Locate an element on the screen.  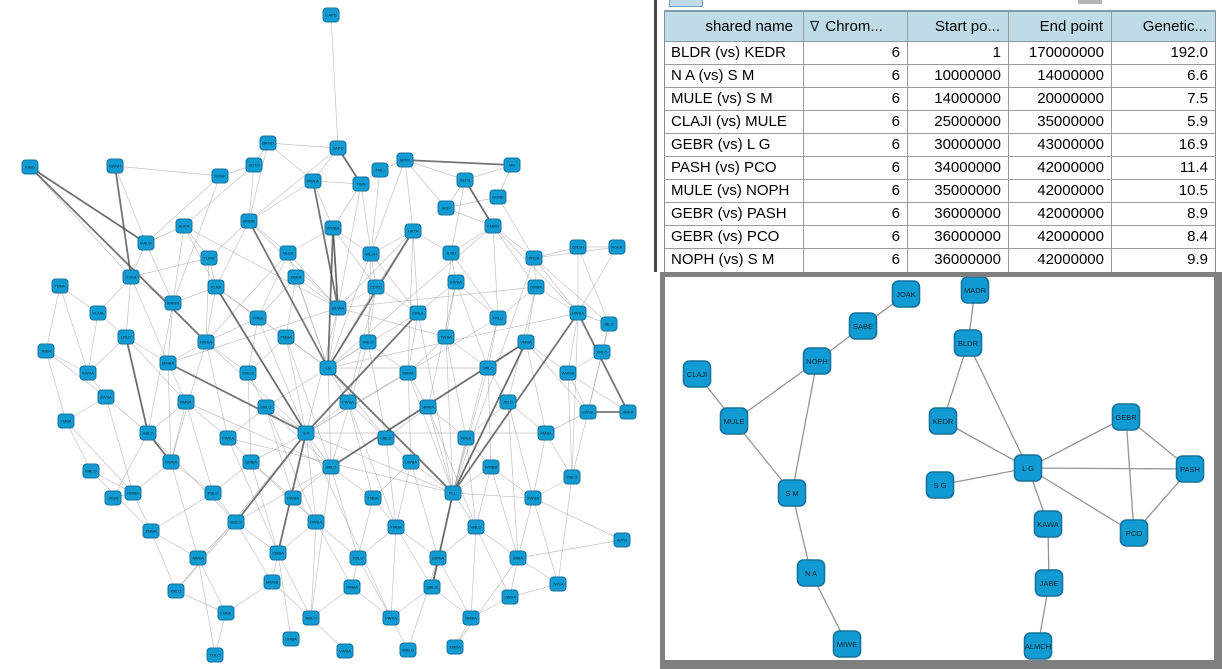
network-node: WLSH is located at coordinates (371, 254).